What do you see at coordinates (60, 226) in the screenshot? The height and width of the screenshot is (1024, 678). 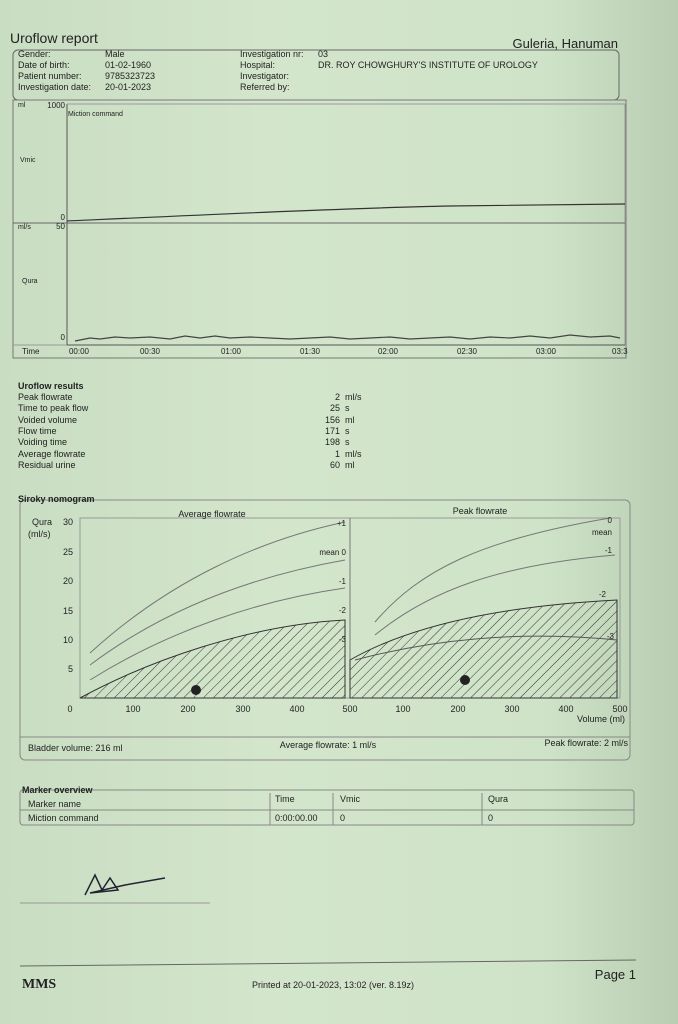 I see `axis-tick-label: 50` at bounding box center [60, 226].